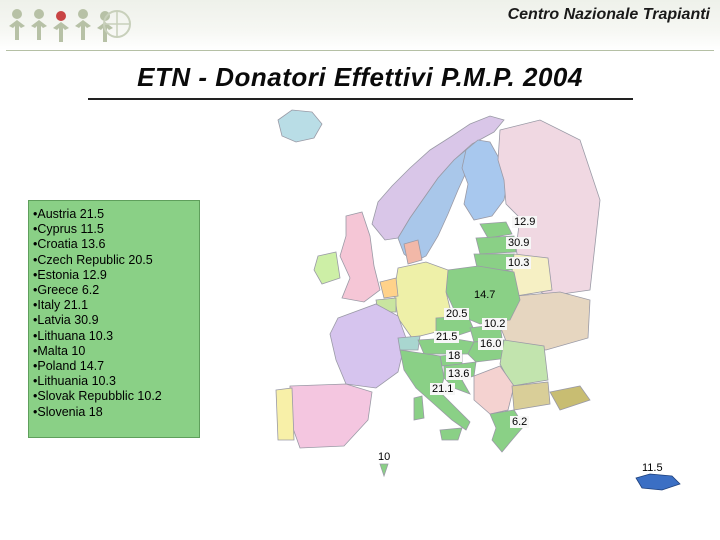 Image resolution: width=720 pixels, height=540 pixels. I want to click on map-label-czech: 20.5, so click(457, 314).